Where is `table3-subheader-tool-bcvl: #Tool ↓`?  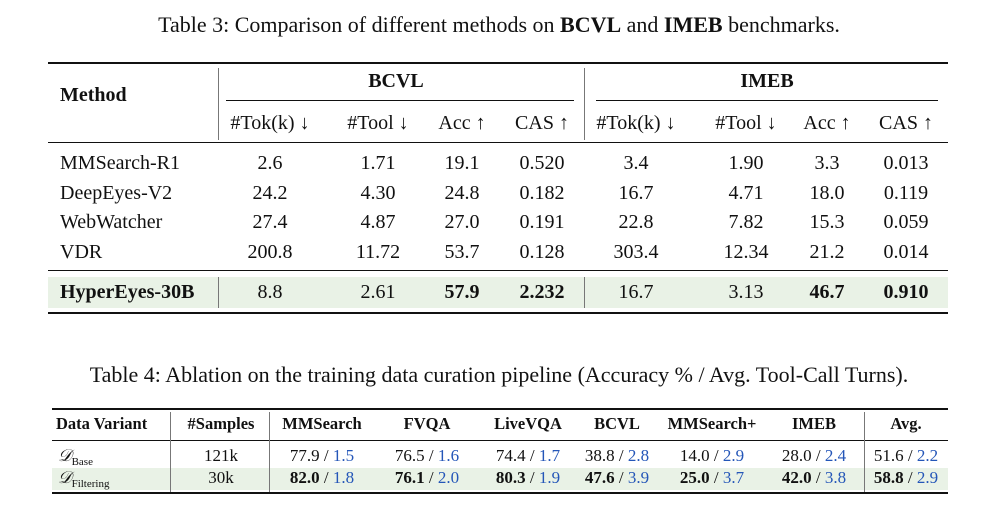 table3-subheader-tool-bcvl: #Tool ↓ is located at coordinates (378, 123).